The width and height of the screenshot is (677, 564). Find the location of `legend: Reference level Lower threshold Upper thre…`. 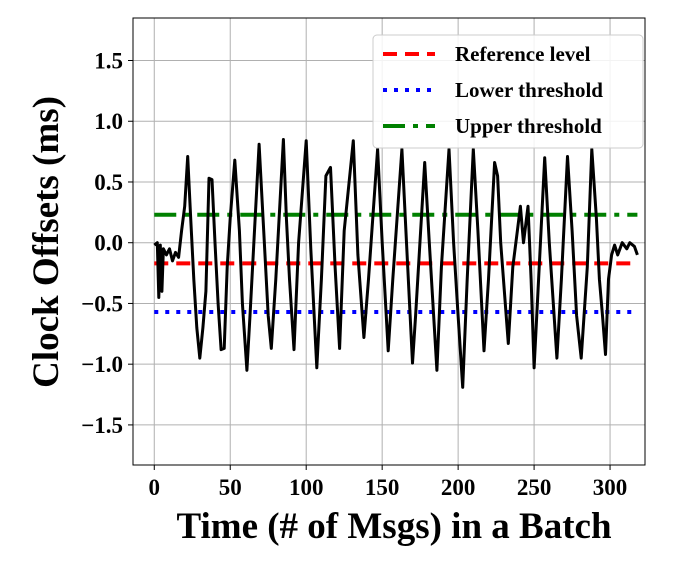

legend: Reference level Lower threshold Upper thre… is located at coordinates (508, 91).